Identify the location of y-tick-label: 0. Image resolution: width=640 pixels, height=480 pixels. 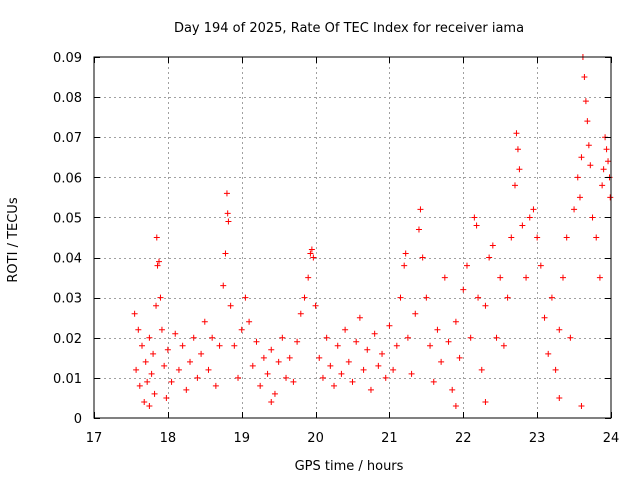
(78, 419).